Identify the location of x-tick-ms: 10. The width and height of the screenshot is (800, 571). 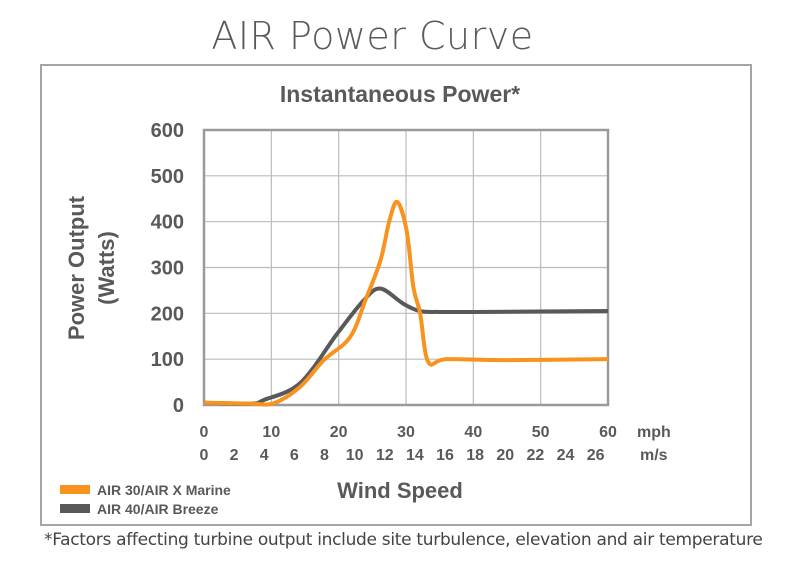
(355, 455).